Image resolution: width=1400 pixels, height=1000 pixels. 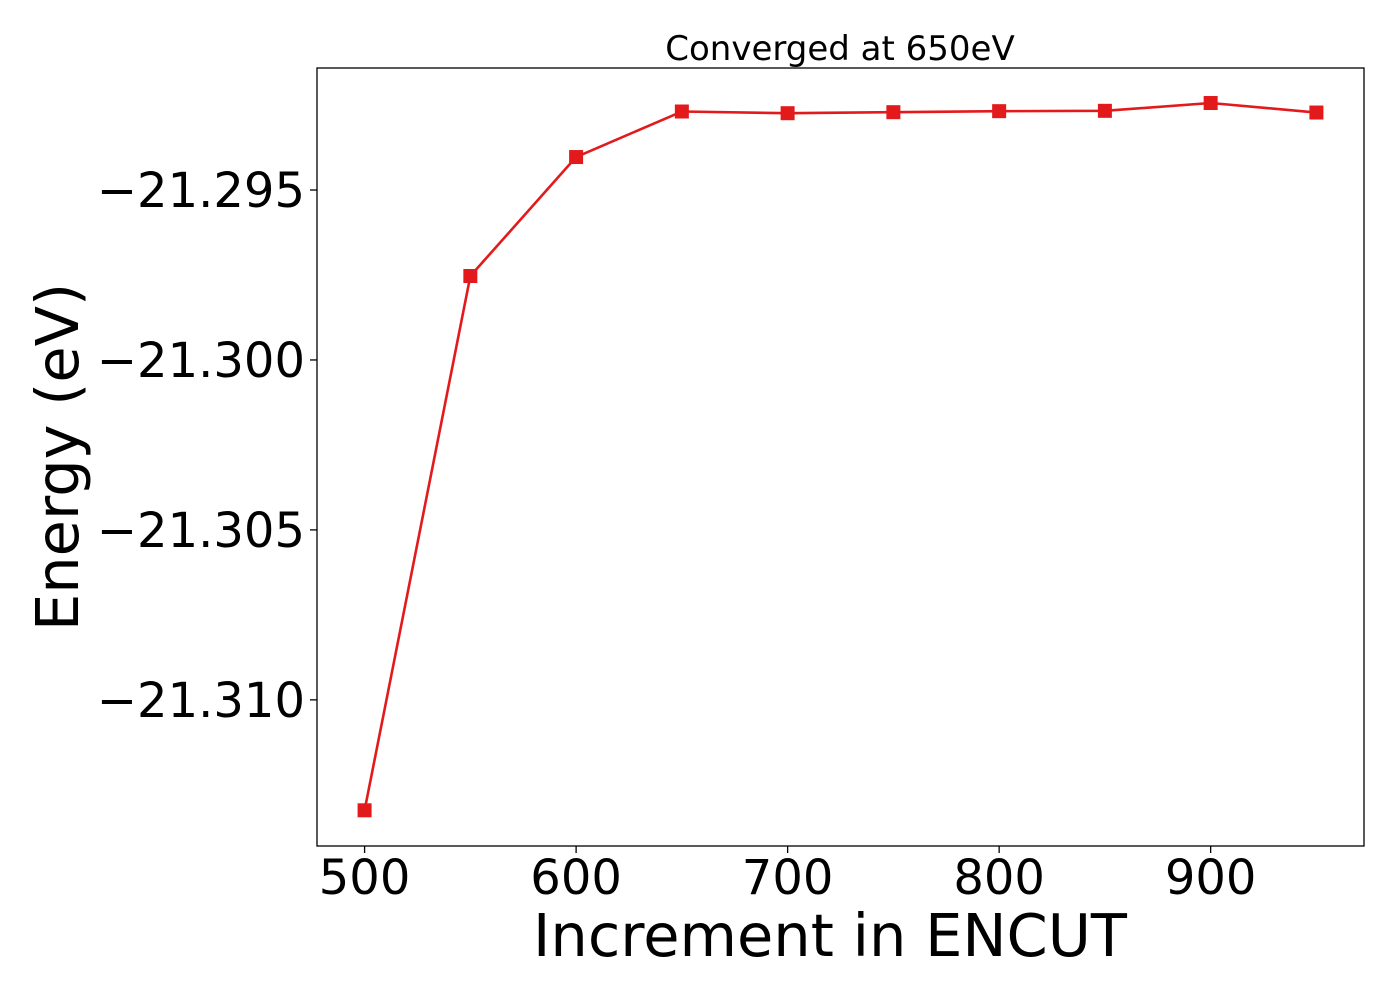 What do you see at coordinates (365, 878) in the screenshot?
I see `x-tick-label: 500` at bounding box center [365, 878].